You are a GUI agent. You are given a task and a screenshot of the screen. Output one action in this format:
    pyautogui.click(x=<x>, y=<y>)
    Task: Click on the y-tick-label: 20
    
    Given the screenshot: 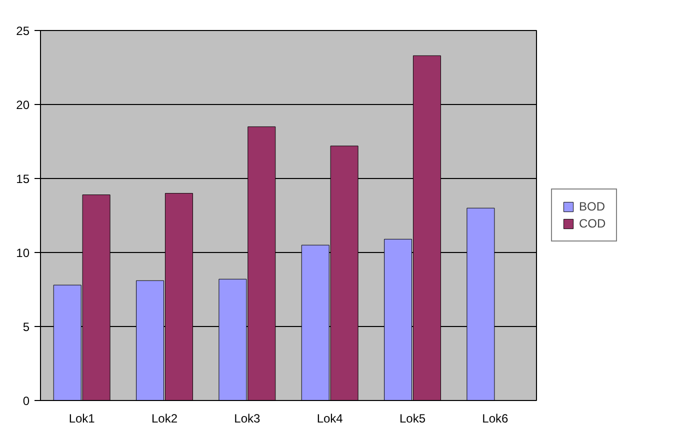 What is the action you would take?
    pyautogui.click(x=23, y=105)
    